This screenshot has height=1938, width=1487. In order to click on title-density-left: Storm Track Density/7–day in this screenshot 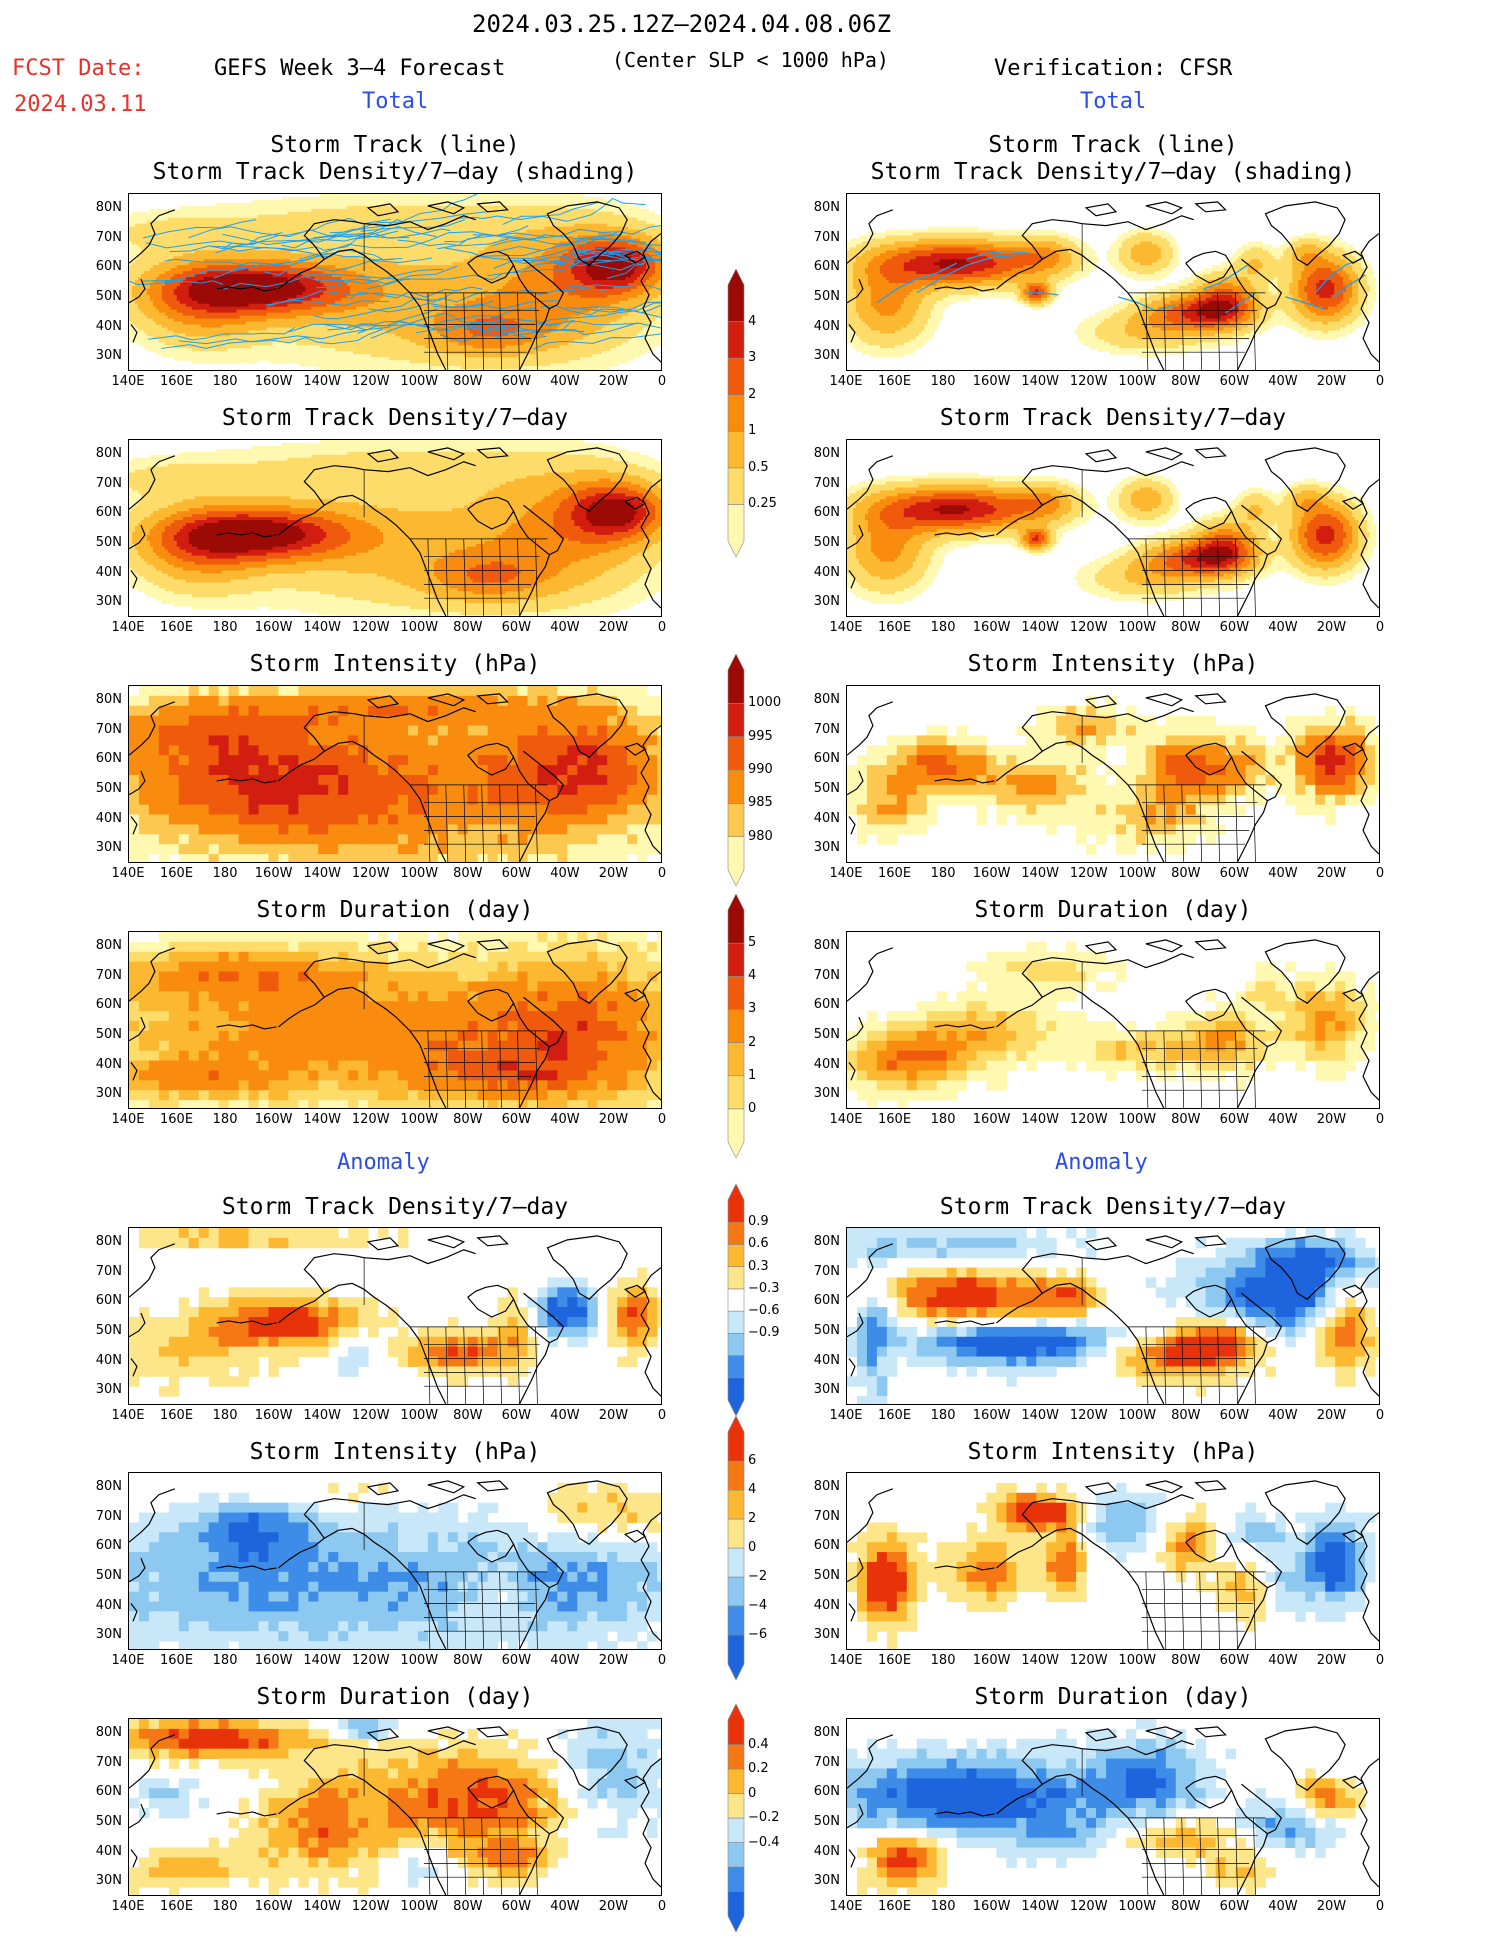, I will do `click(395, 418)`.